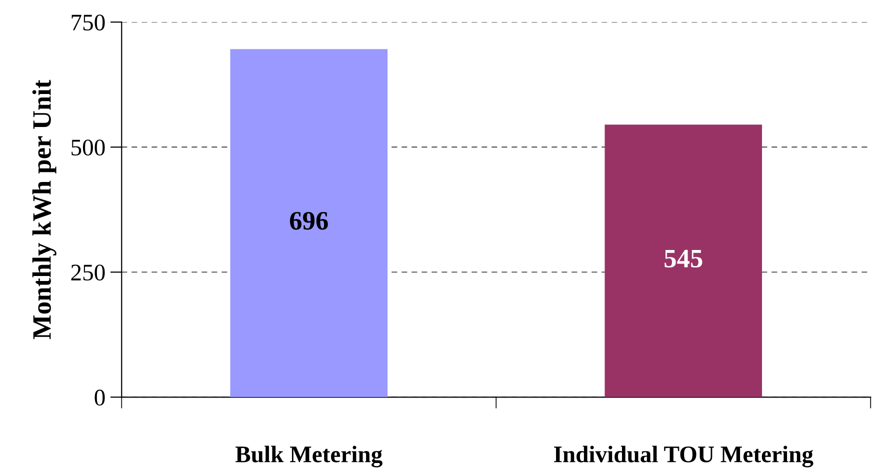 This screenshot has width=875, height=470. What do you see at coordinates (684, 457) in the screenshot?
I see `x-tick-label: Individual TOU Metering` at bounding box center [684, 457].